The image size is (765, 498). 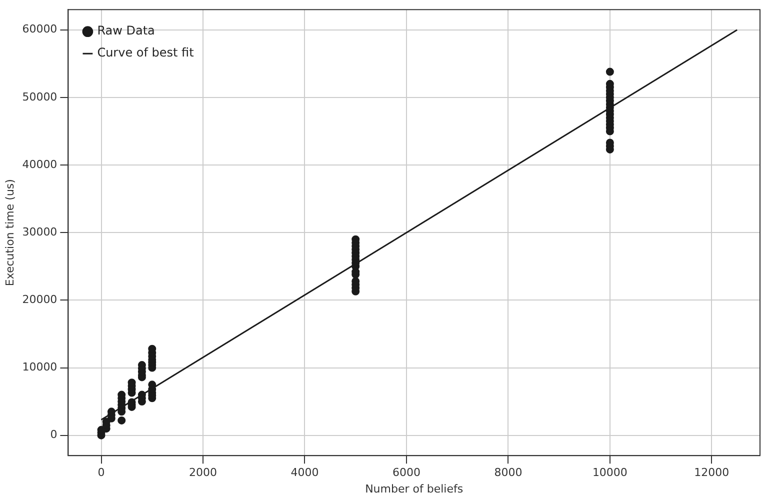 What do you see at coordinates (40, 231) in the screenshot?
I see `y-tick-label: 30000` at bounding box center [40, 231].